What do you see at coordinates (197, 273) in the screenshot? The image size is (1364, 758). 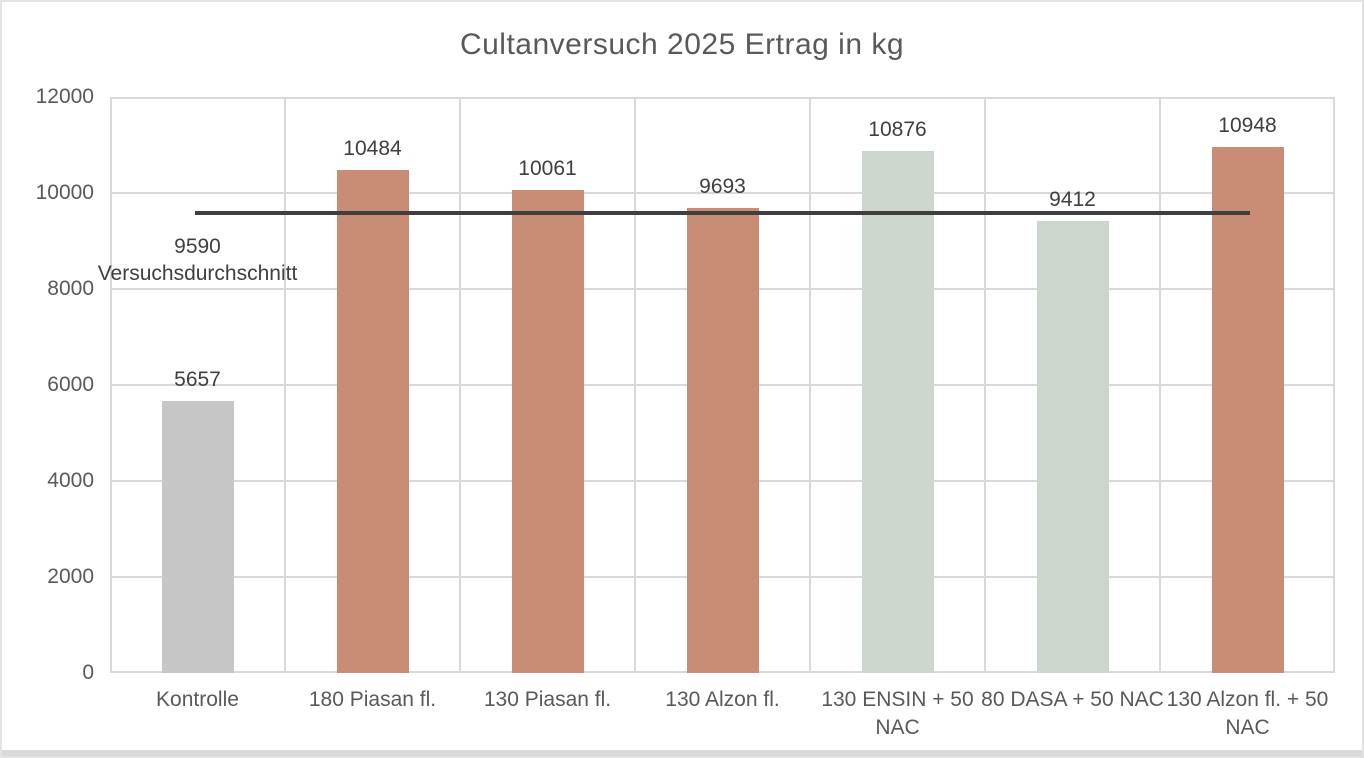 I see `average-name: Versuchsdurchschnitt` at bounding box center [197, 273].